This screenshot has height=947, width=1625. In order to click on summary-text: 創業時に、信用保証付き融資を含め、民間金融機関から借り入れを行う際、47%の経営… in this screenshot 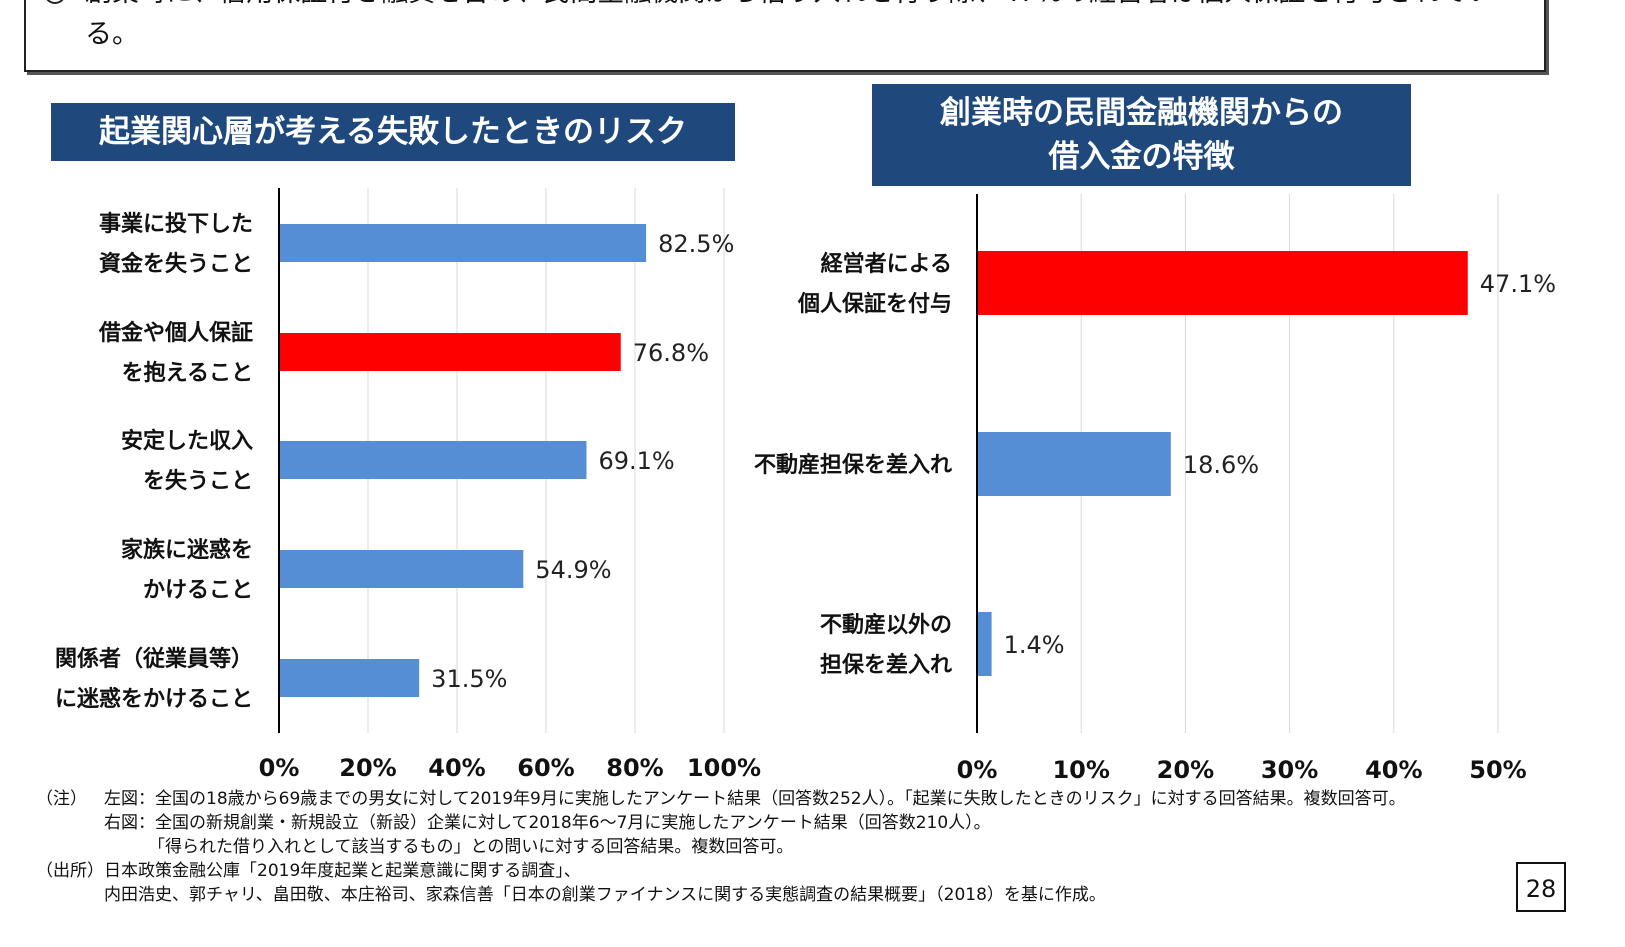, I will do `click(789, 25)`.